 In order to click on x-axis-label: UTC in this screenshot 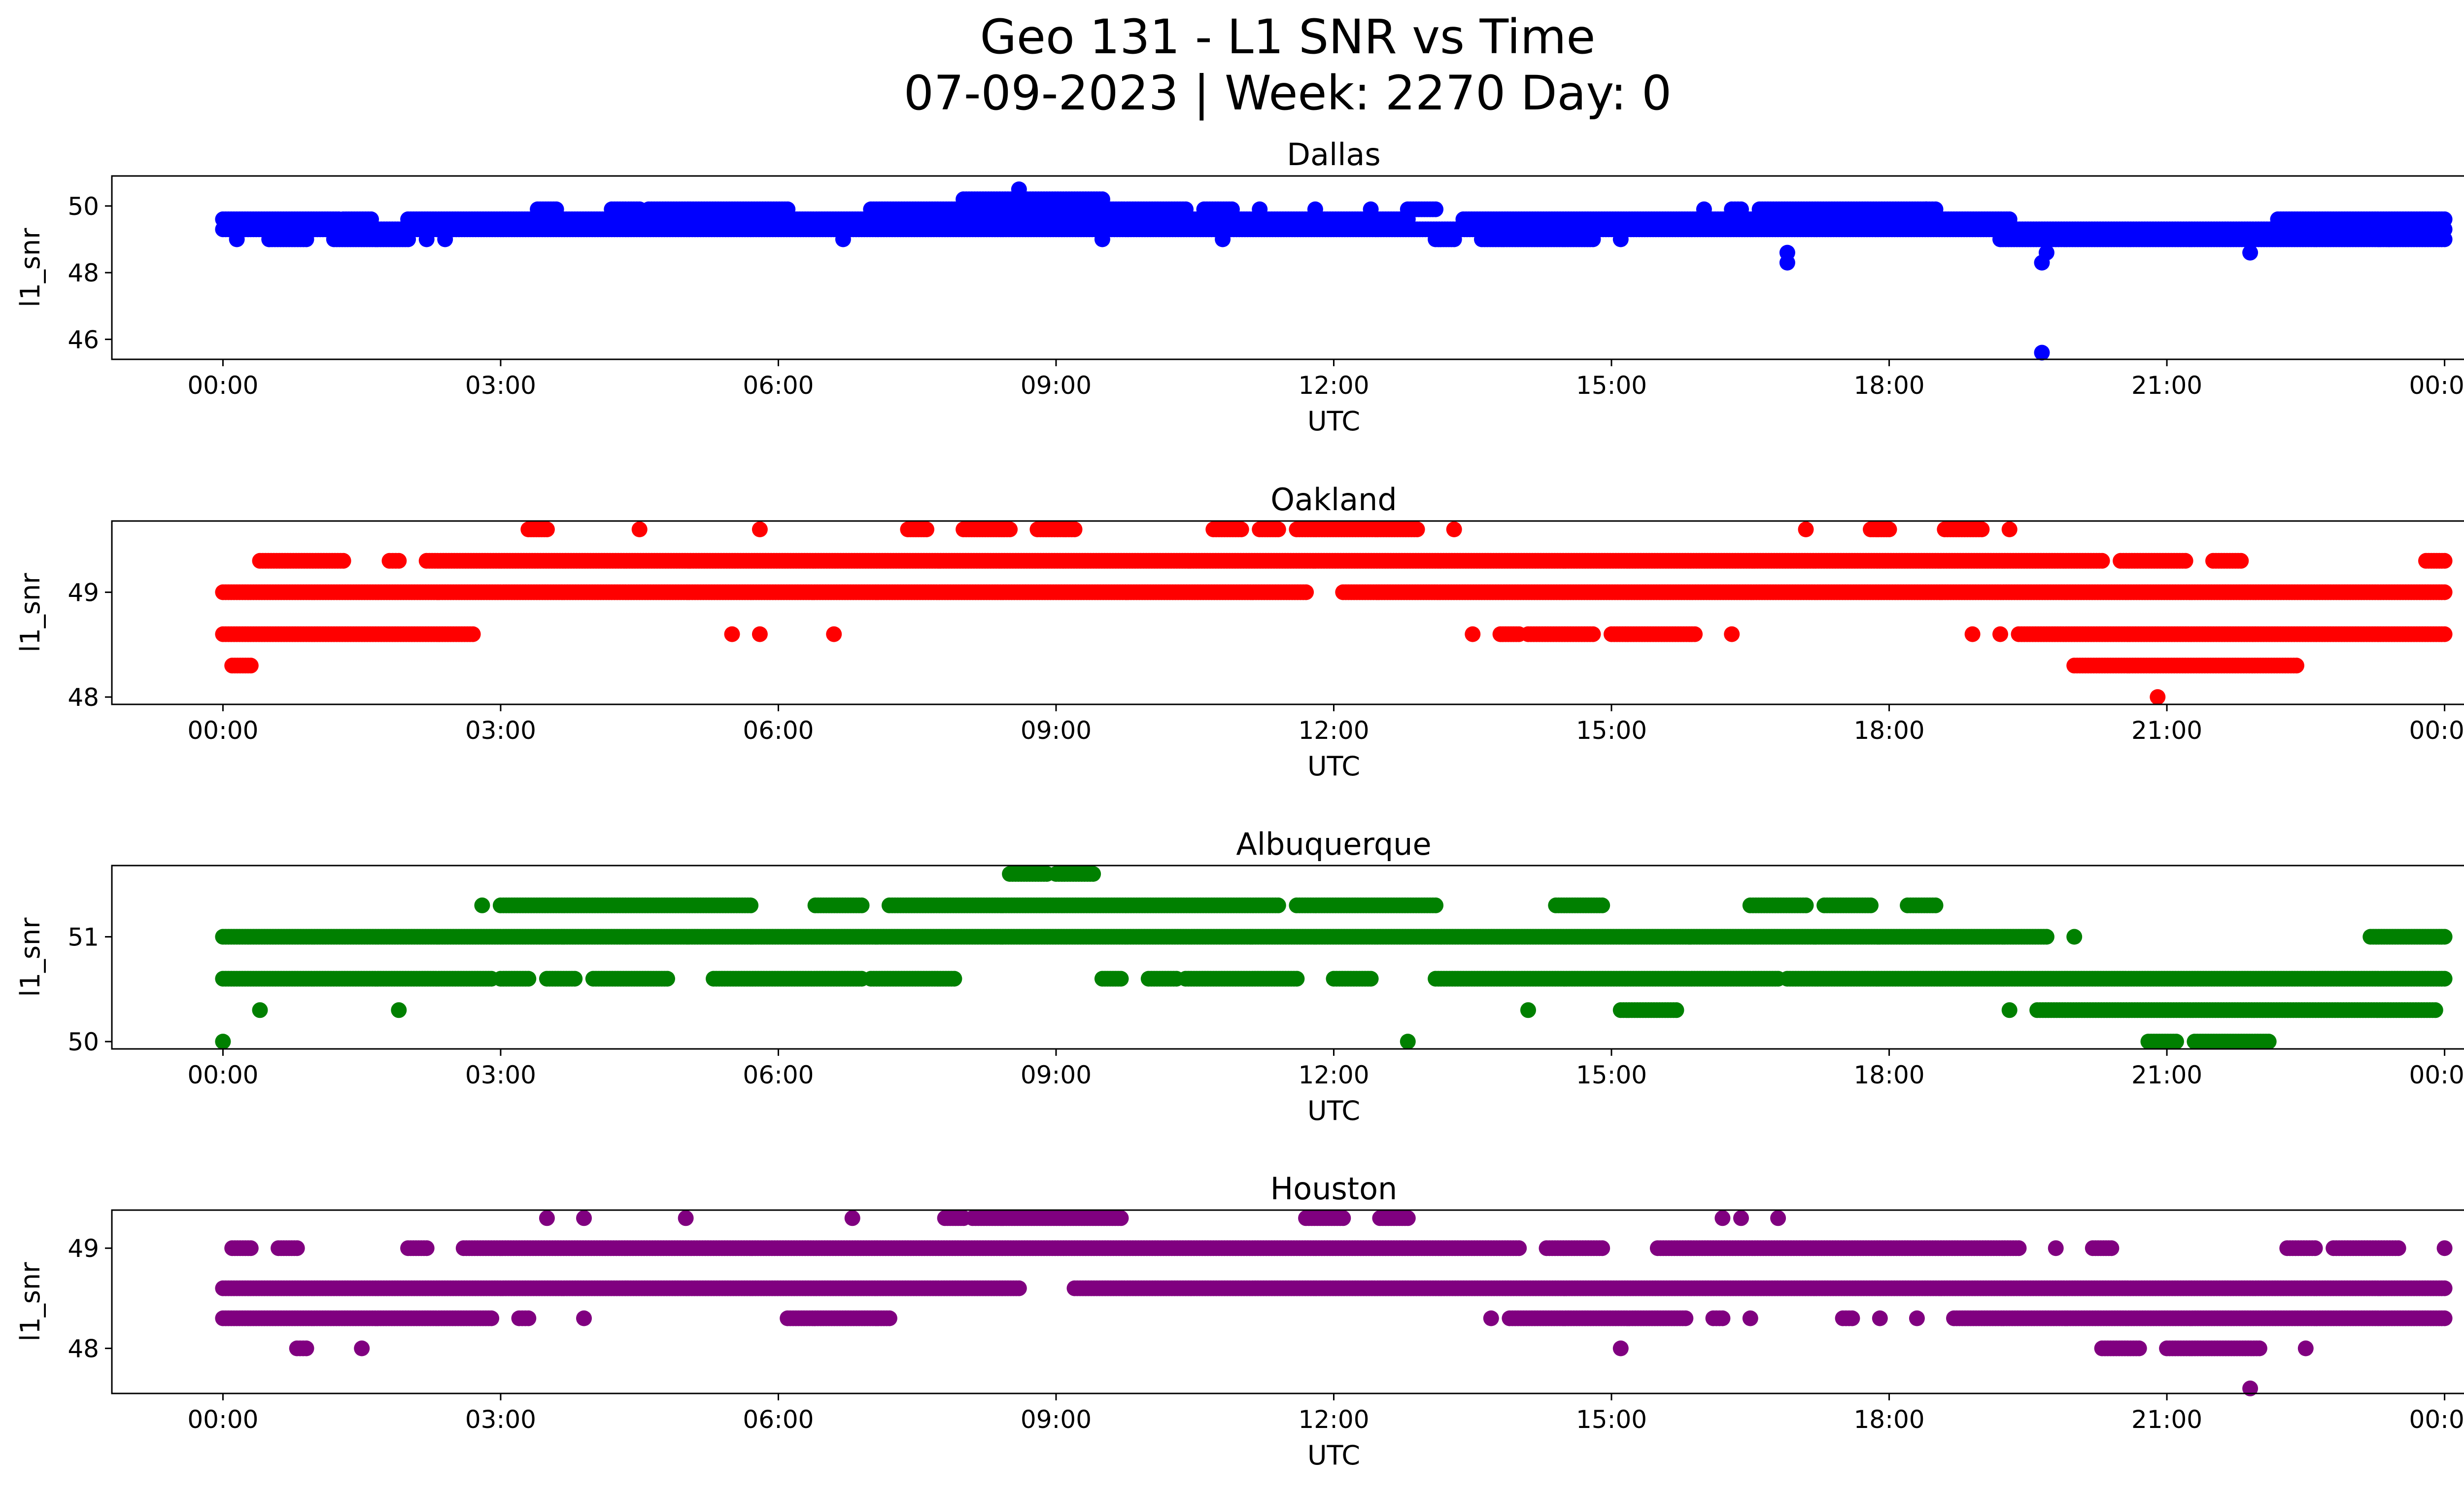, I will do `click(1333, 421)`.